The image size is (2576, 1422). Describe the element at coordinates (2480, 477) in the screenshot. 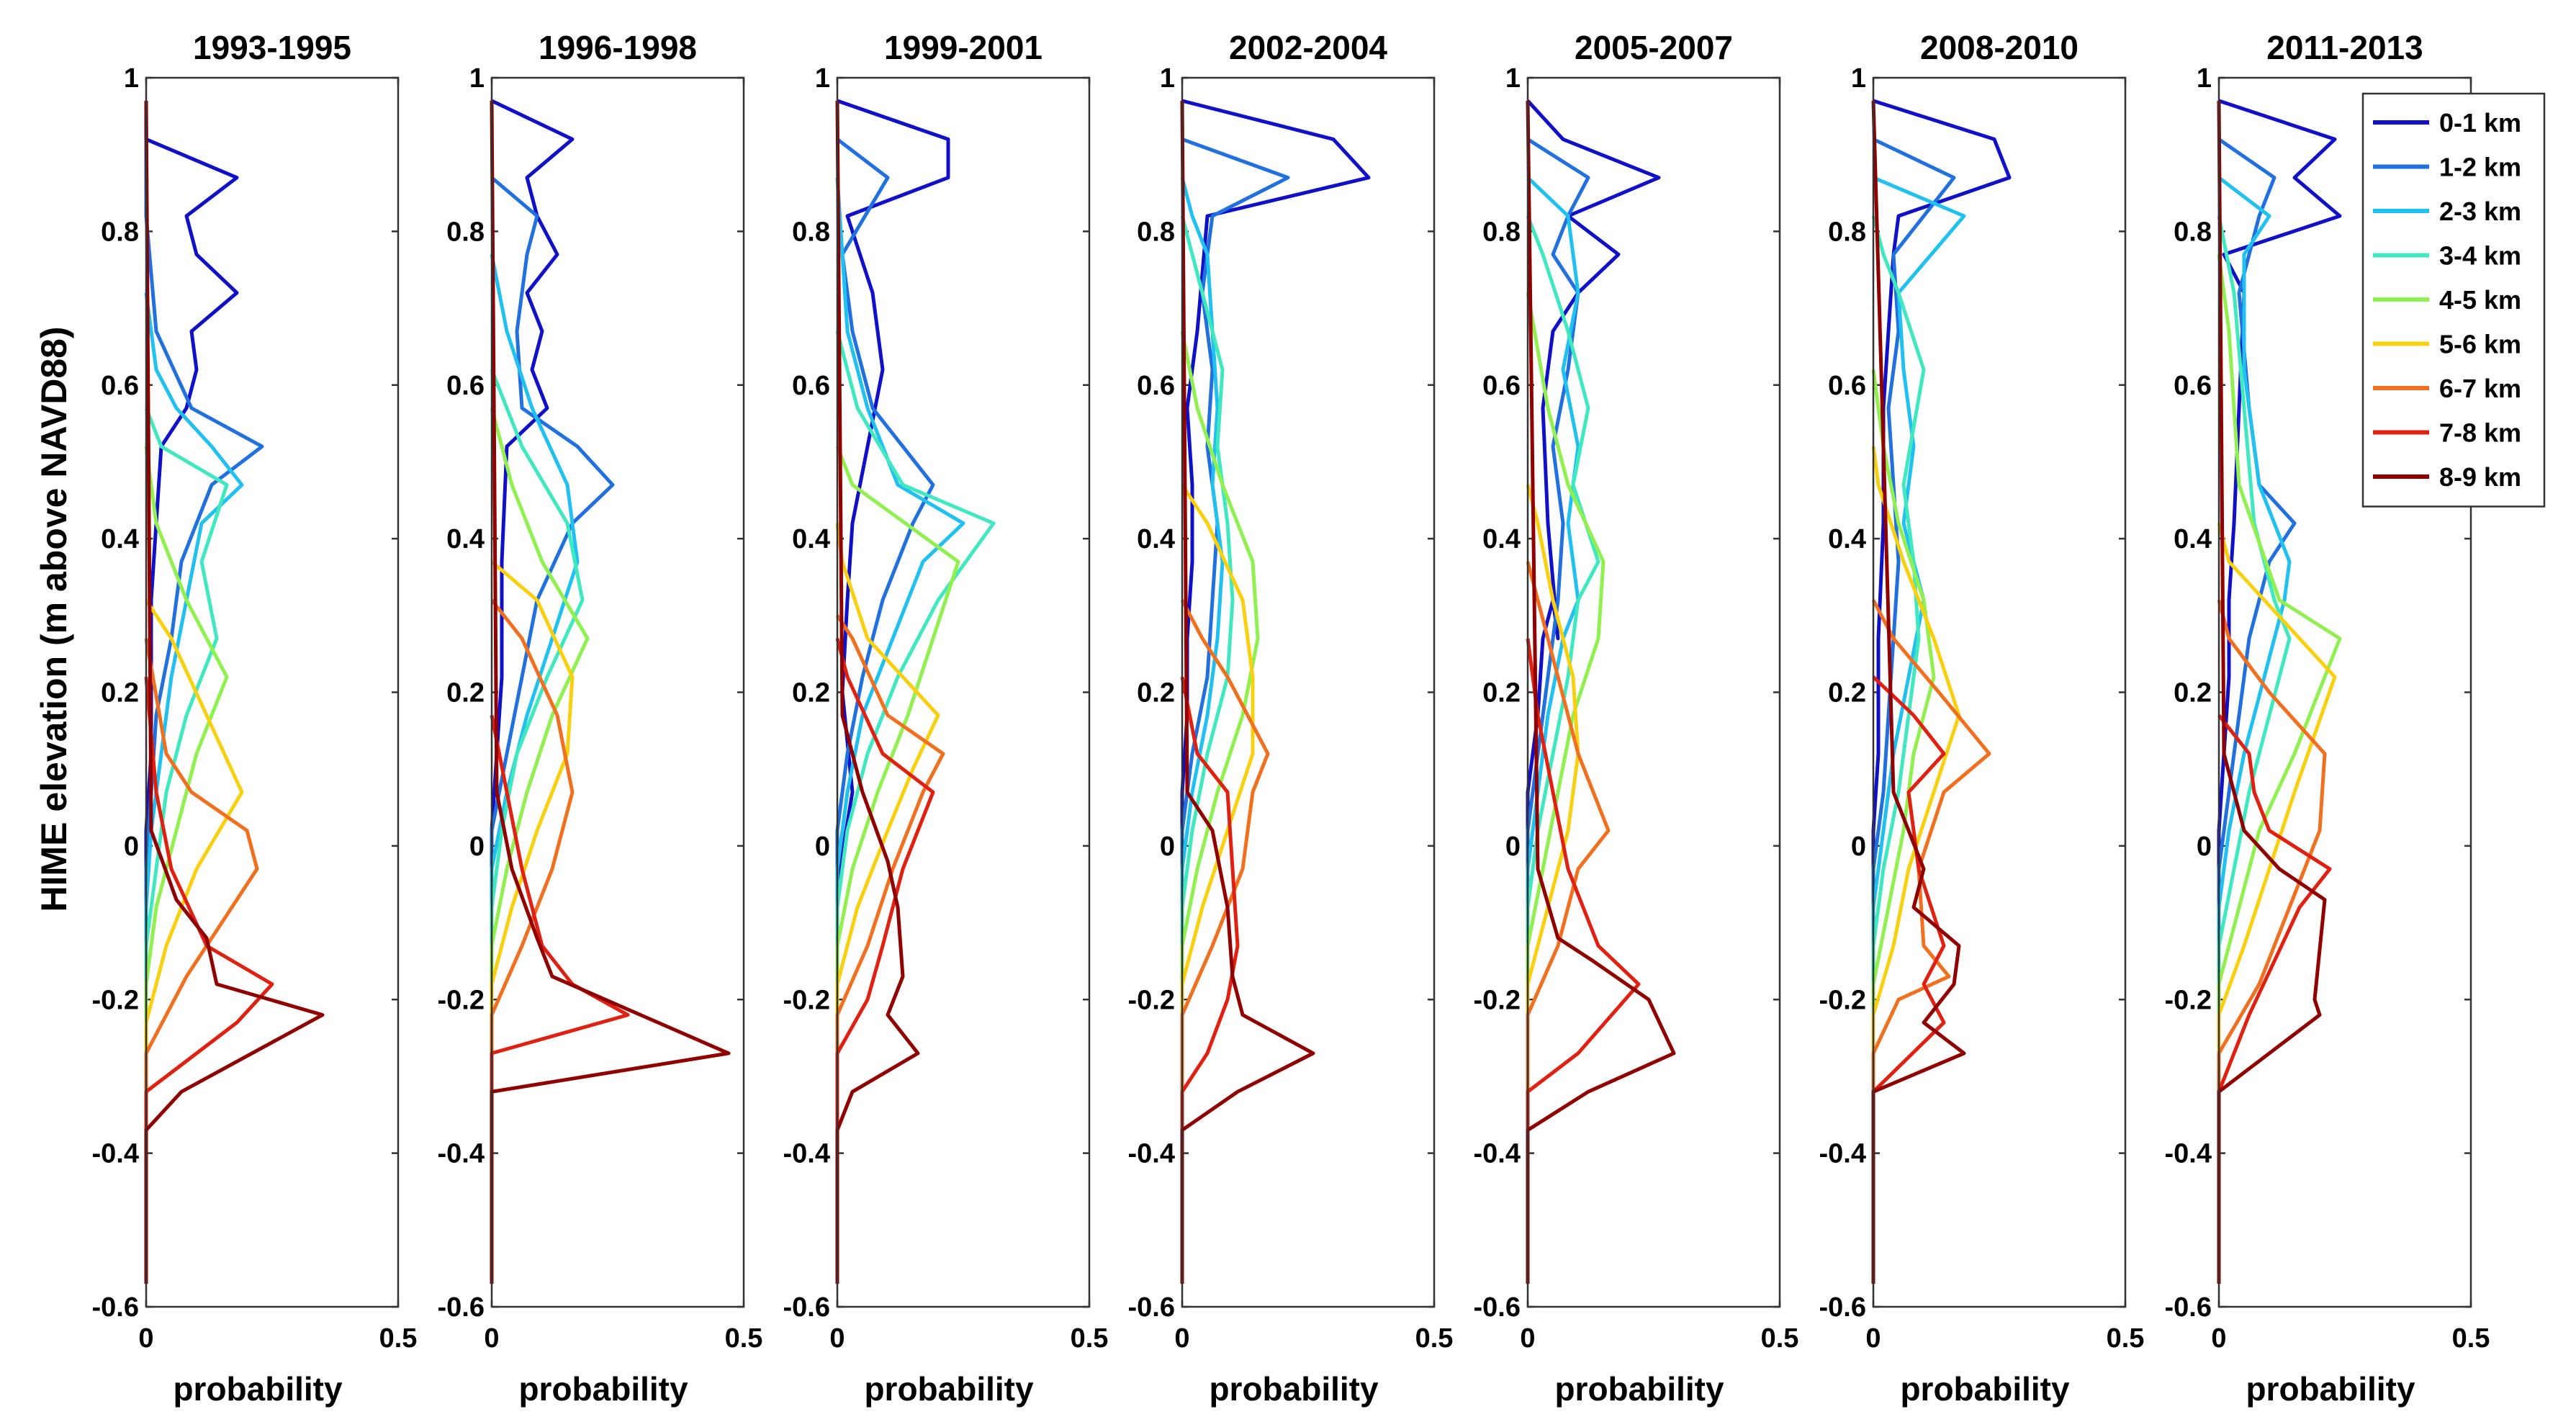

I see `legend-label: 8-9 km` at that location.